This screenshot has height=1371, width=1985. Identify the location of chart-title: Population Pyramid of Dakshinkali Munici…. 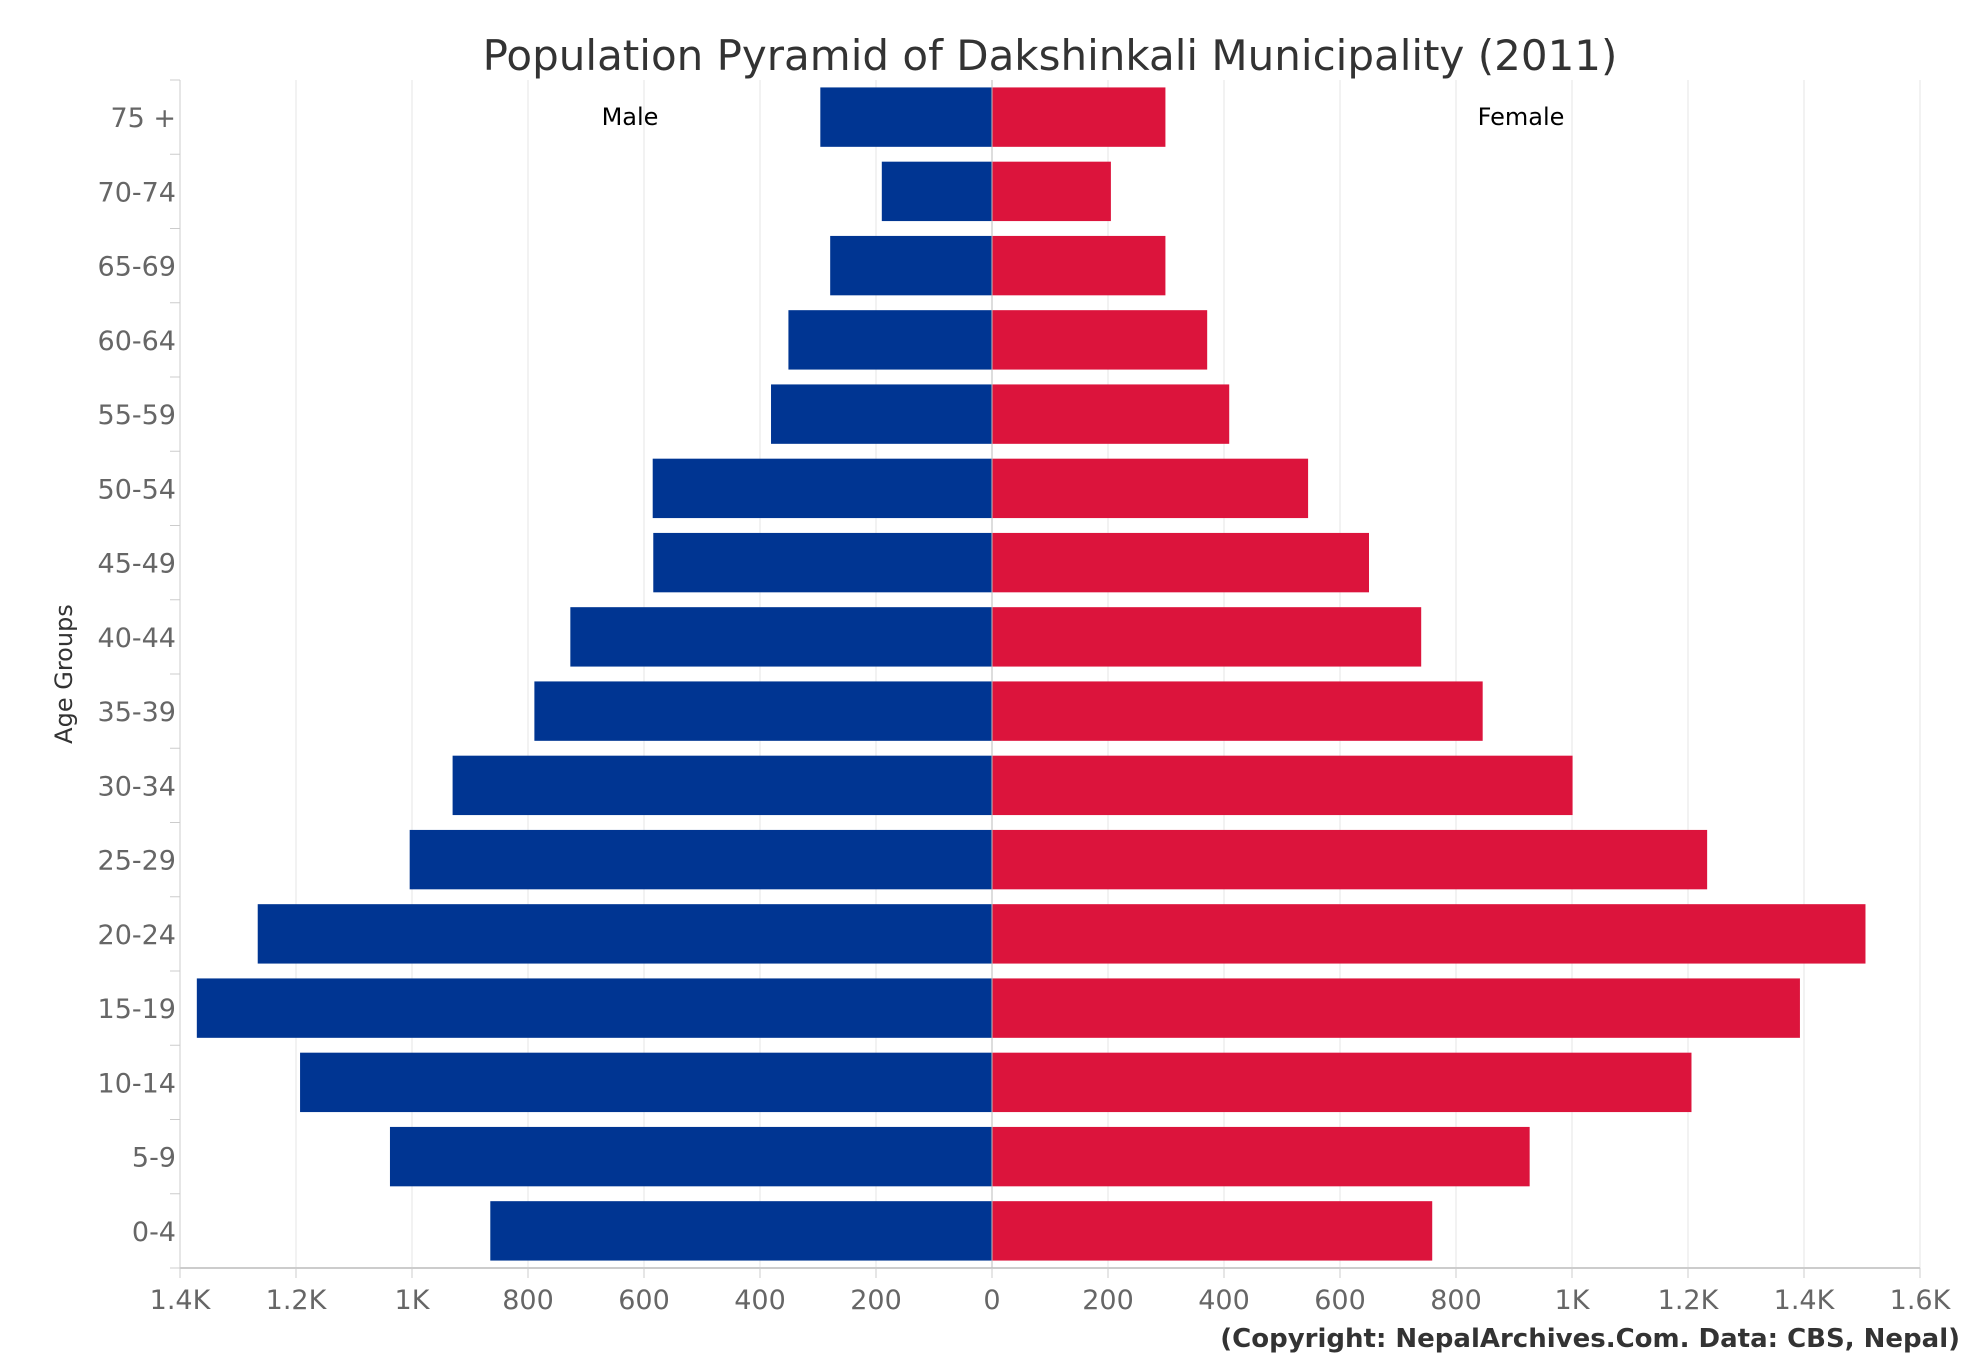
(1050, 55).